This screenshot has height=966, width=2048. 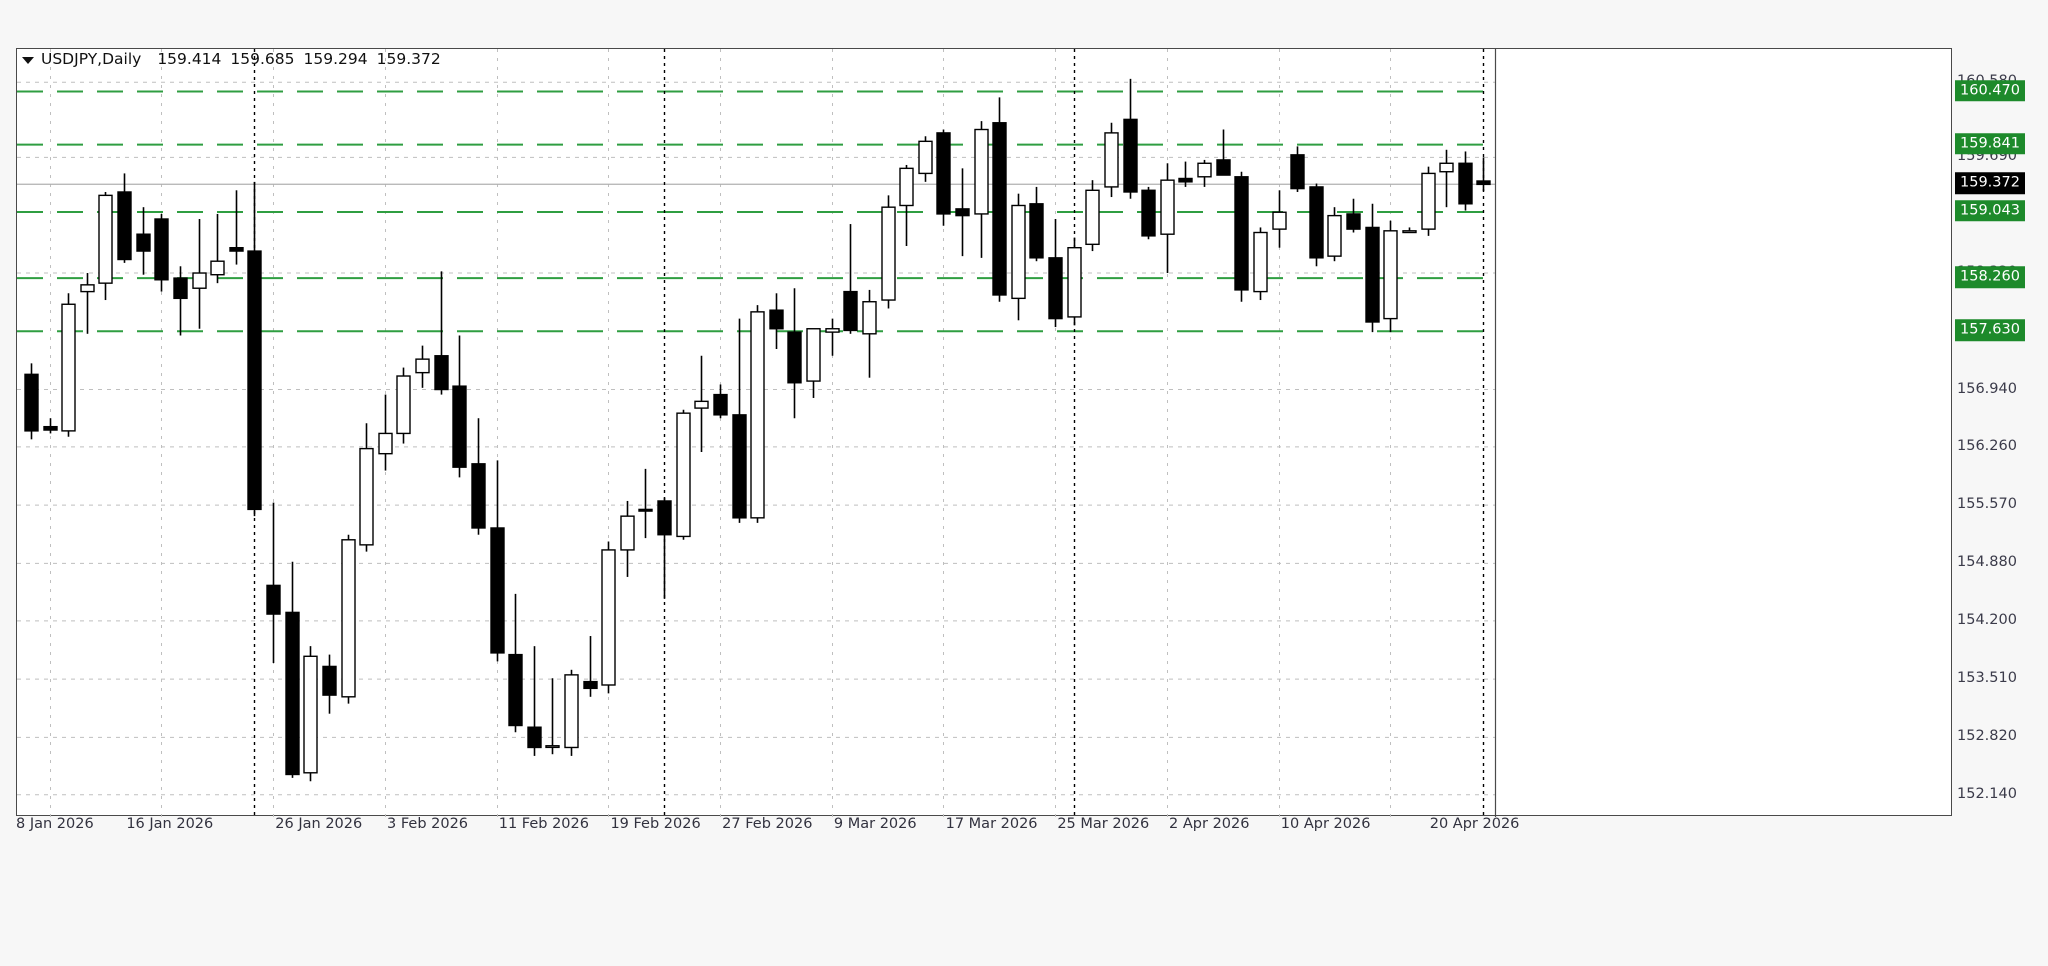 What do you see at coordinates (1987, 619) in the screenshot?
I see `price-axis-tick: 154.200` at bounding box center [1987, 619].